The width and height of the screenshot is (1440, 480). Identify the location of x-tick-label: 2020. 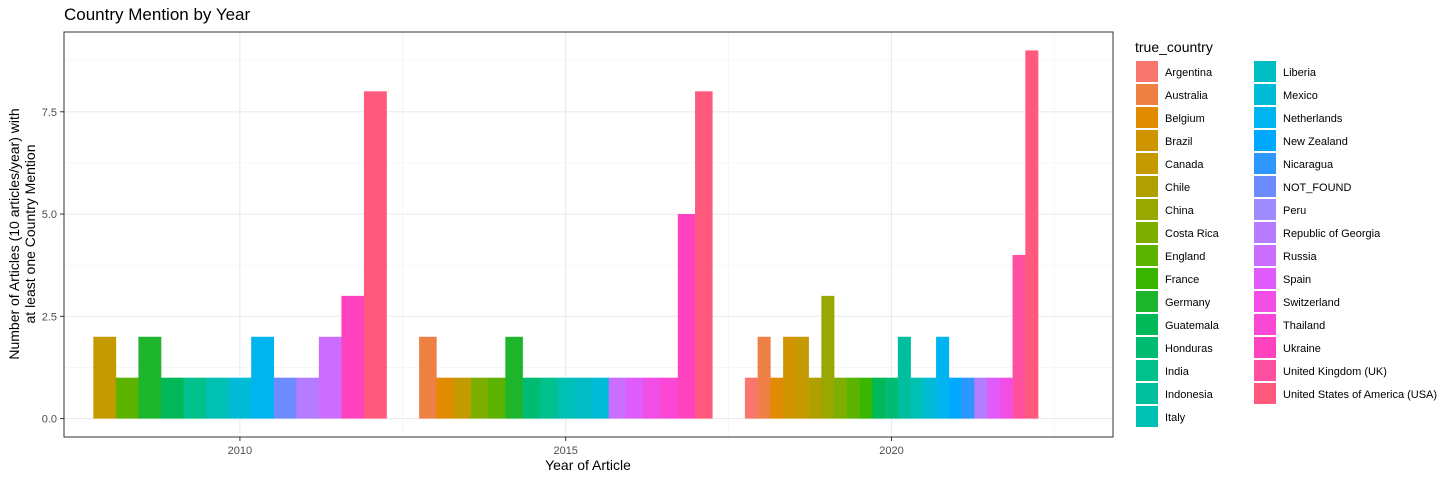
(891, 451).